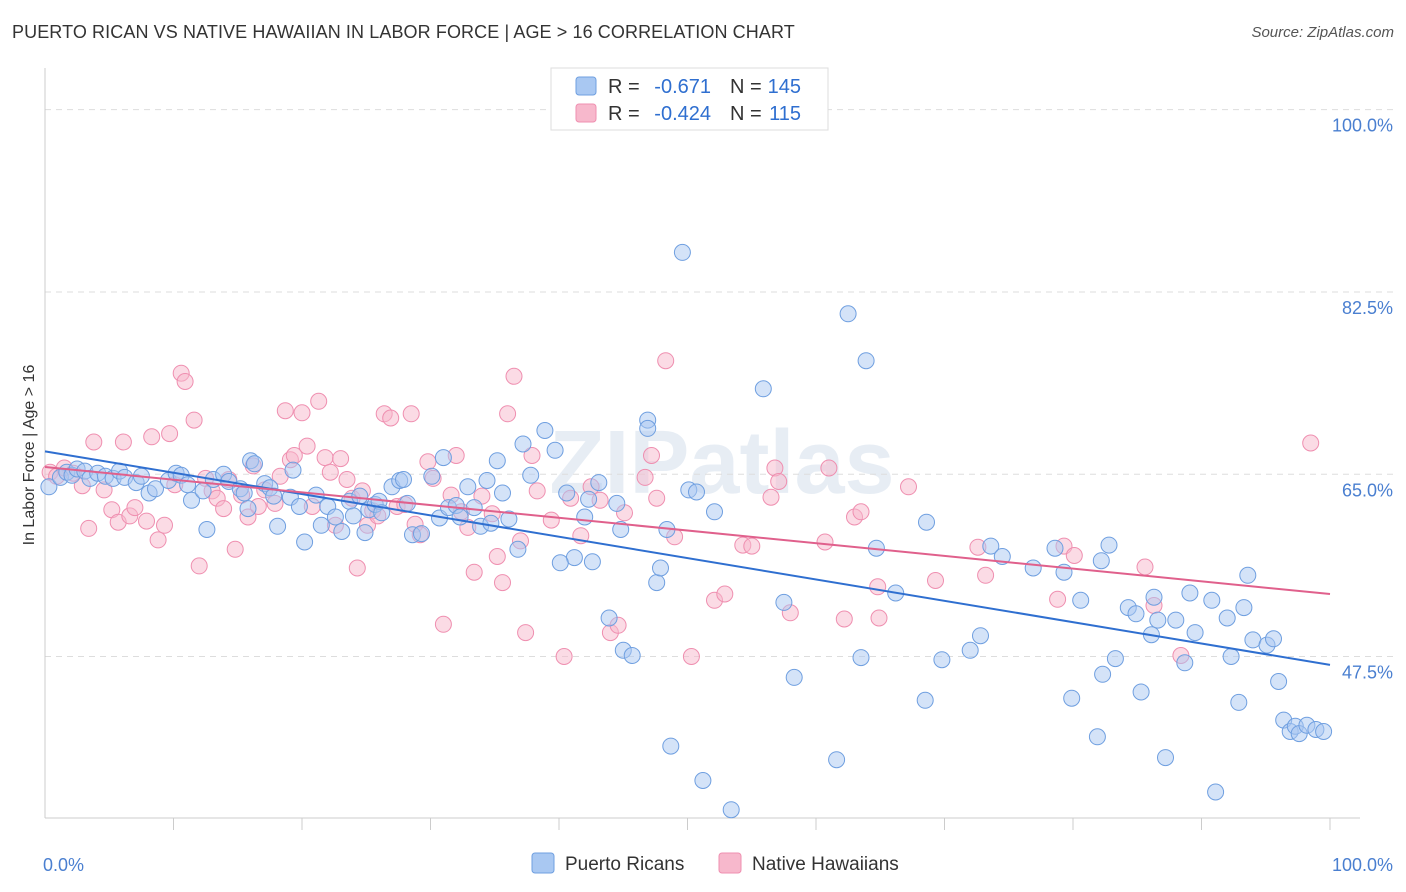 Image resolution: width=1406 pixels, height=892 pixels. I want to click on legend-swatch-puerto-ricans, so click(586, 86).